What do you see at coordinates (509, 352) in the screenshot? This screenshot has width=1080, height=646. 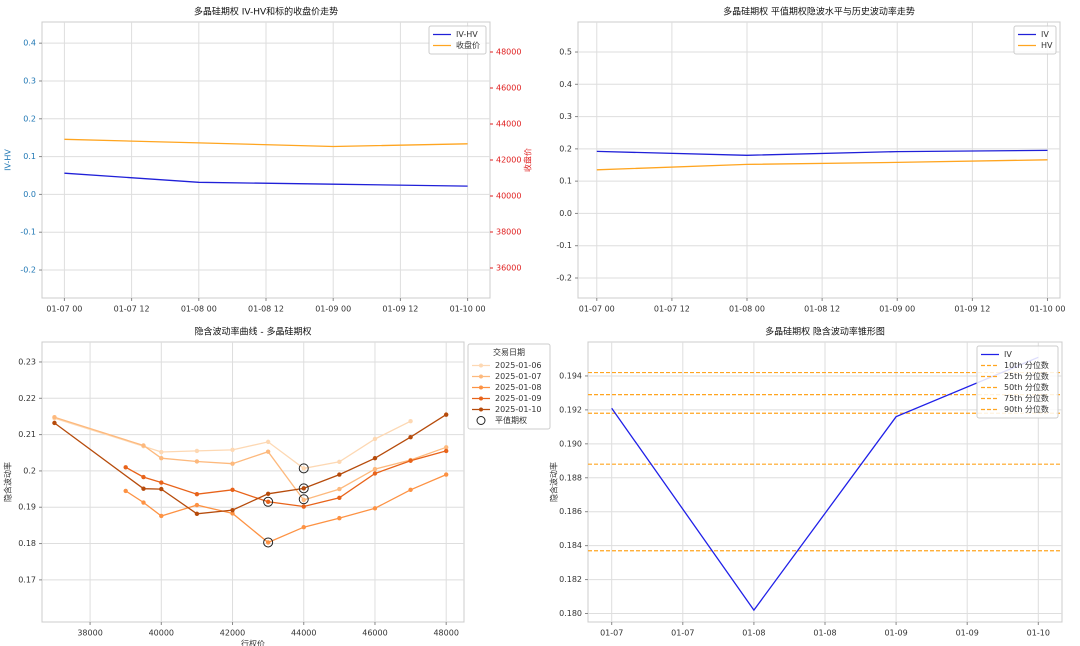 I see `legend-title: 交易日期` at bounding box center [509, 352].